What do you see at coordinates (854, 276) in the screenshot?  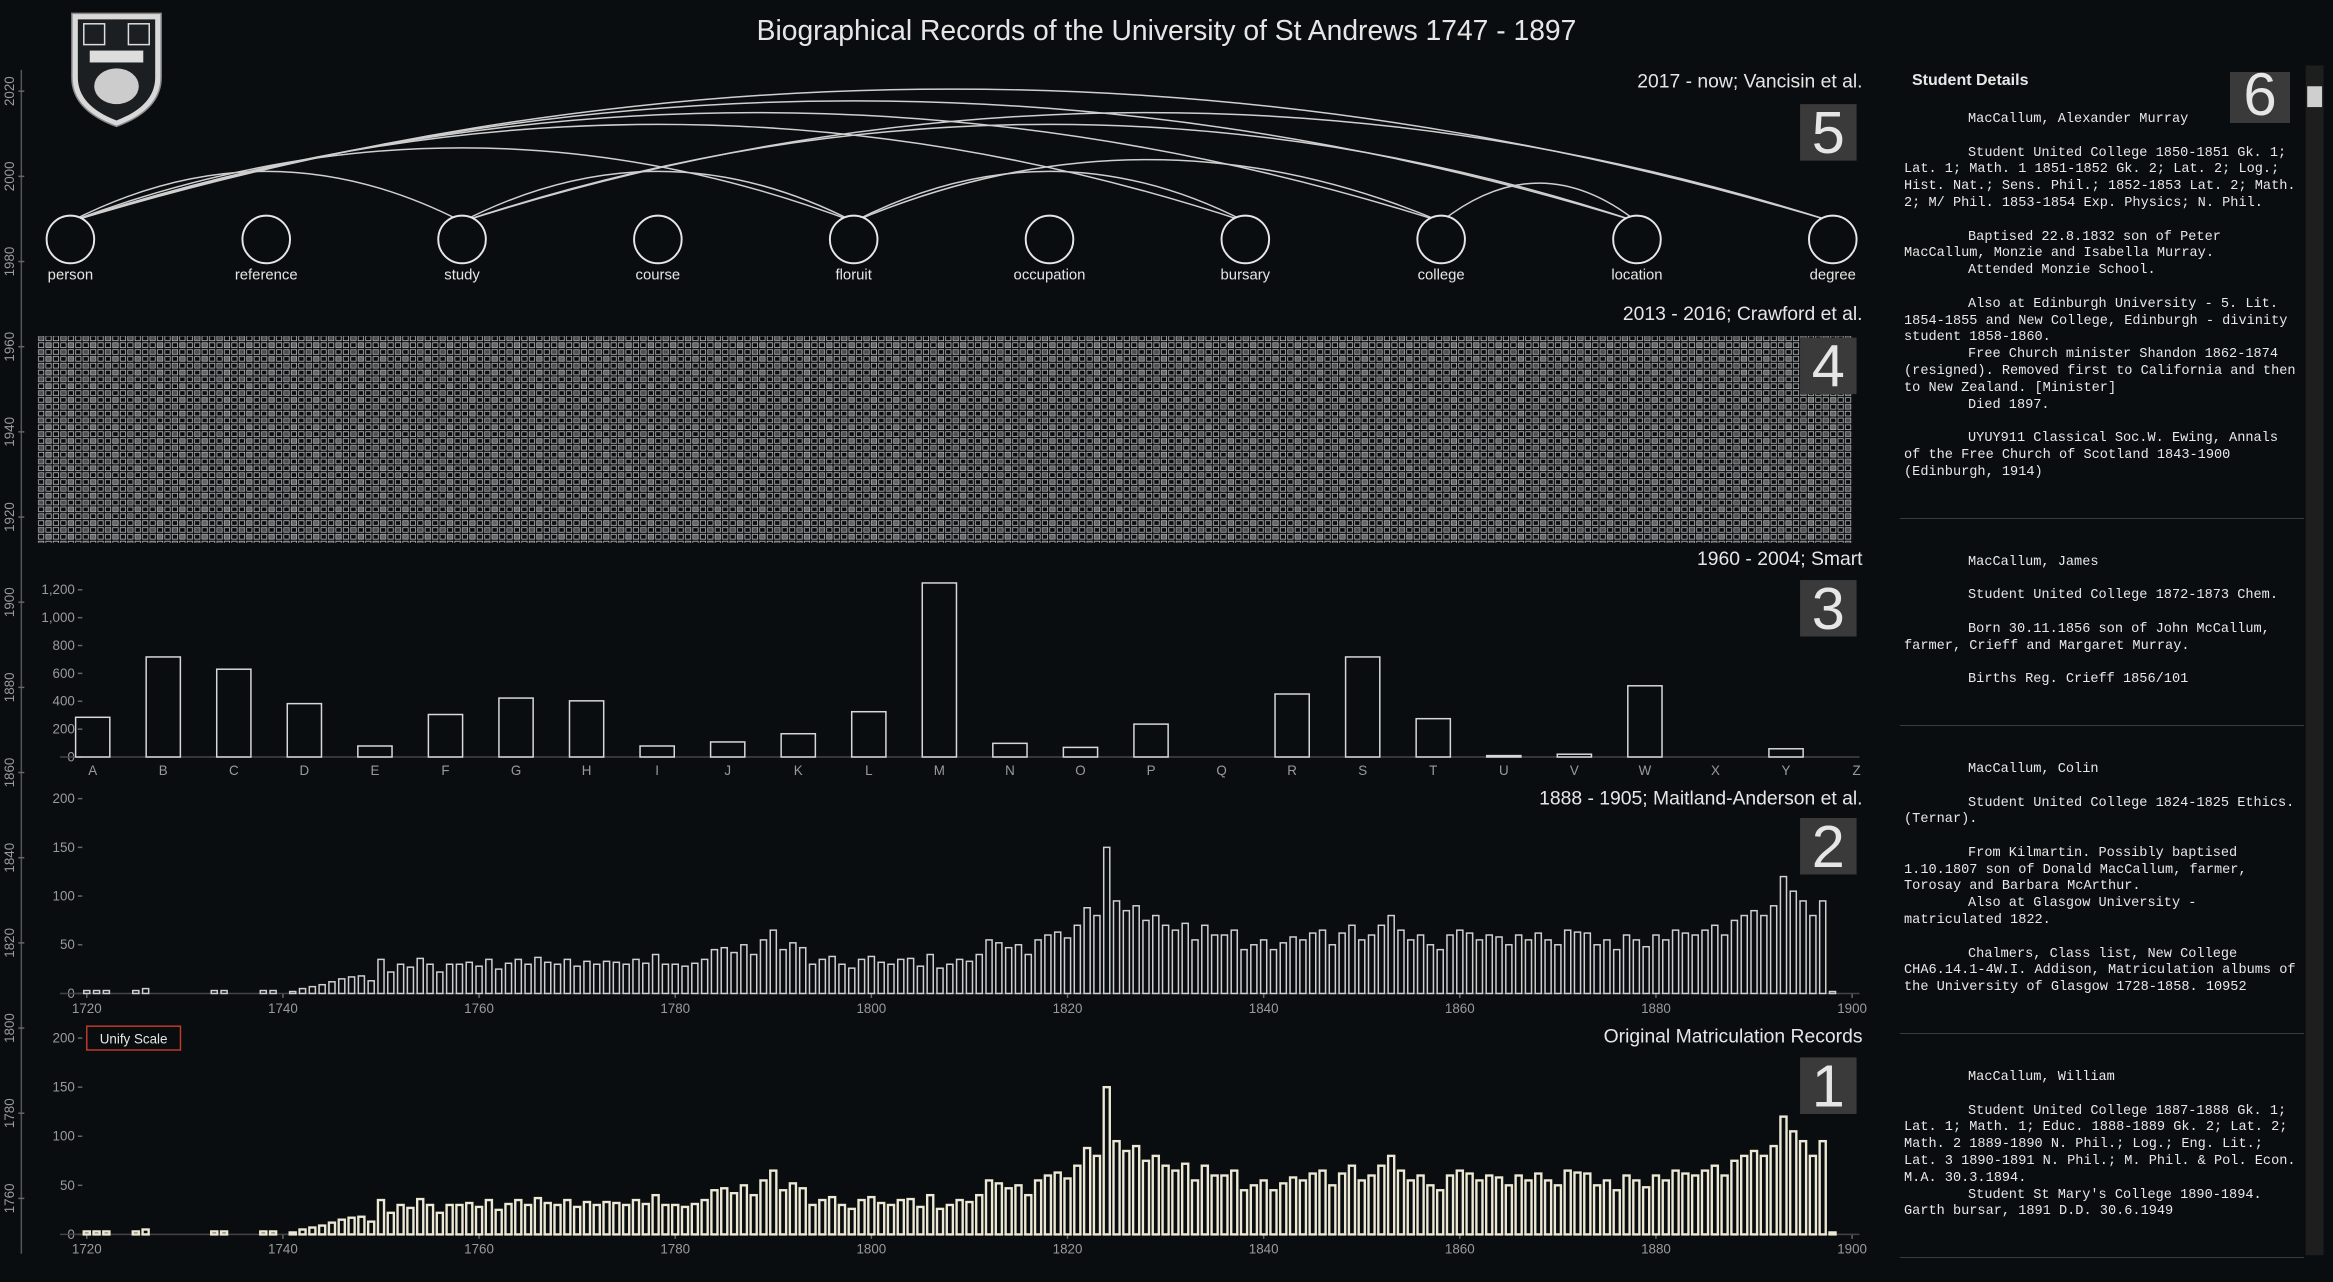 I see `node-label: floruit` at bounding box center [854, 276].